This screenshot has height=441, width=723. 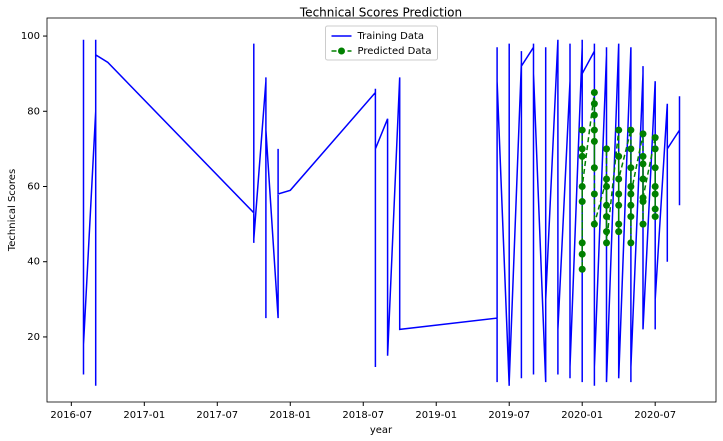 I want to click on series-line, so click(x=618, y=181).